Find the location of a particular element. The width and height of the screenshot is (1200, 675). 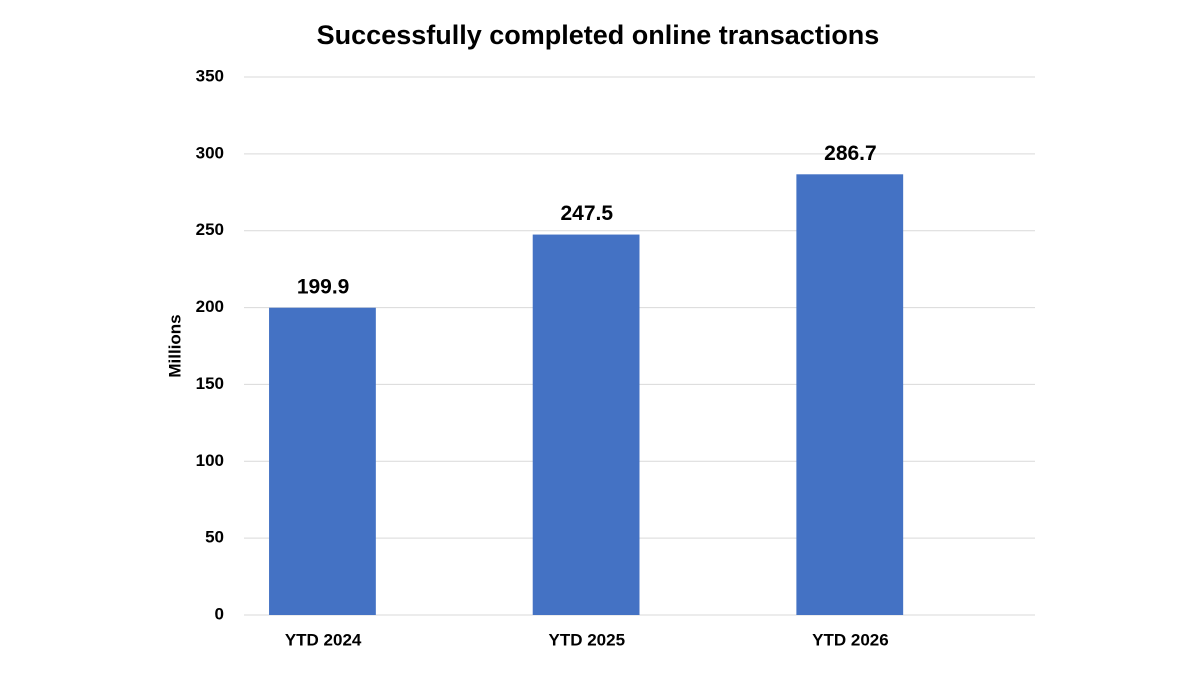

x-tick-label: YTD 2026 is located at coordinates (850, 639).